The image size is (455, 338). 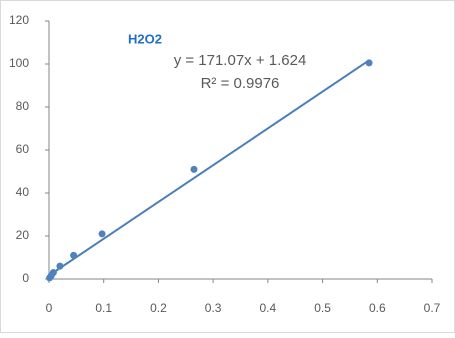 I want to click on y-tick-label: 100, so click(x=19, y=63).